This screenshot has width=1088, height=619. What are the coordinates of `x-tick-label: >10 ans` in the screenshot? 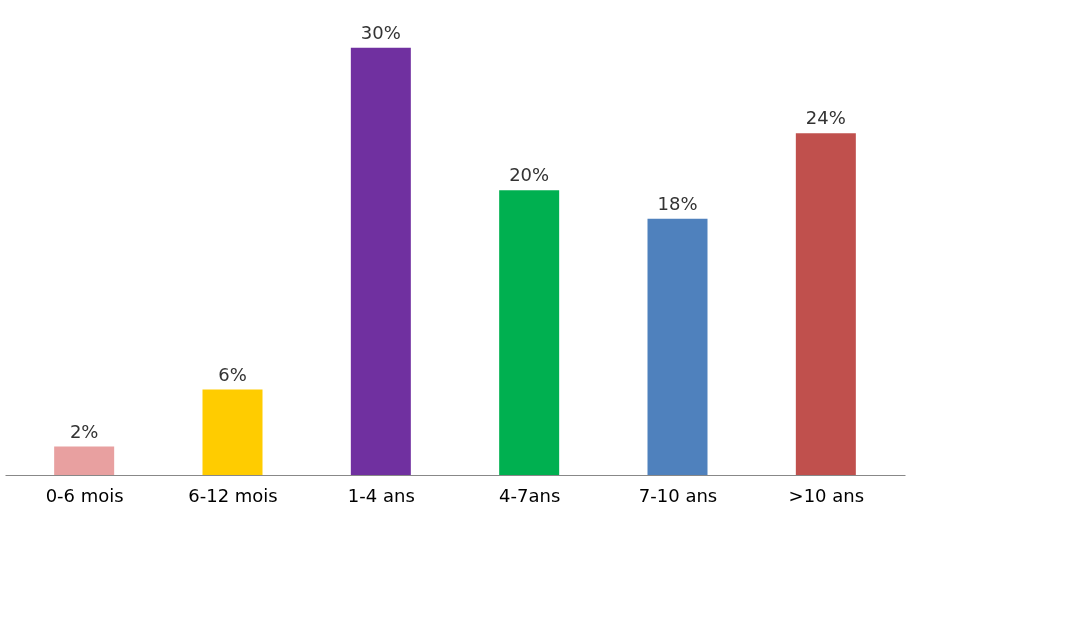 It's located at (826, 495).